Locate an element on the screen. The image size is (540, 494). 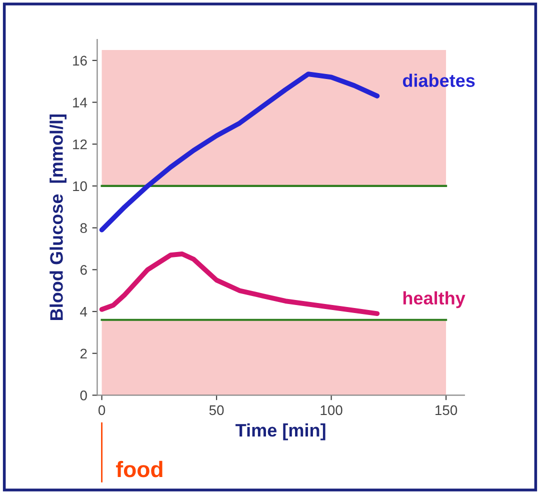
line-series is located at coordinates (239, 284).